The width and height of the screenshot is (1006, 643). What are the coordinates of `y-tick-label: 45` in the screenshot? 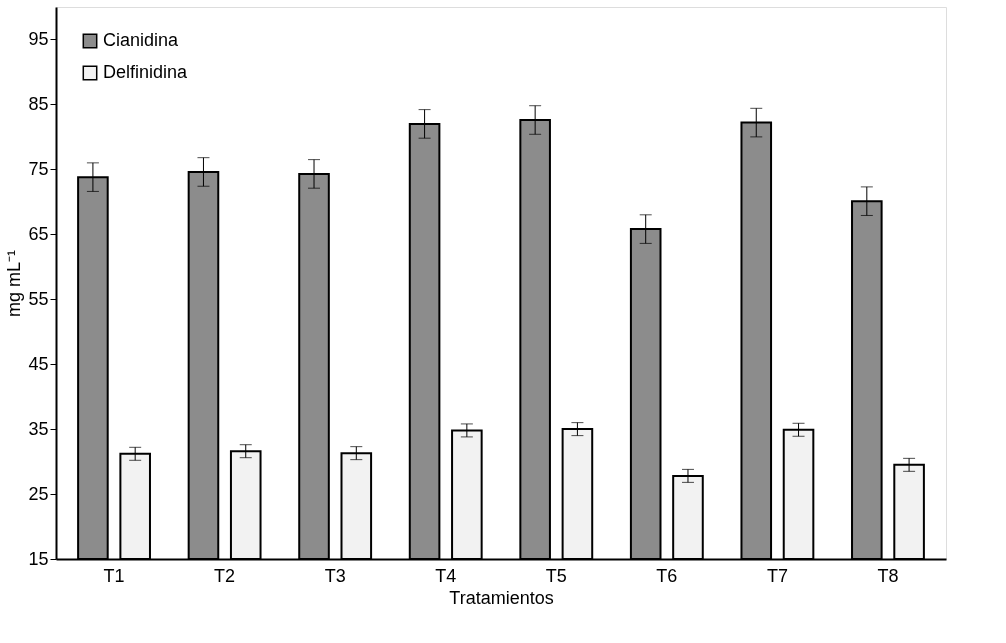 It's located at (38, 363).